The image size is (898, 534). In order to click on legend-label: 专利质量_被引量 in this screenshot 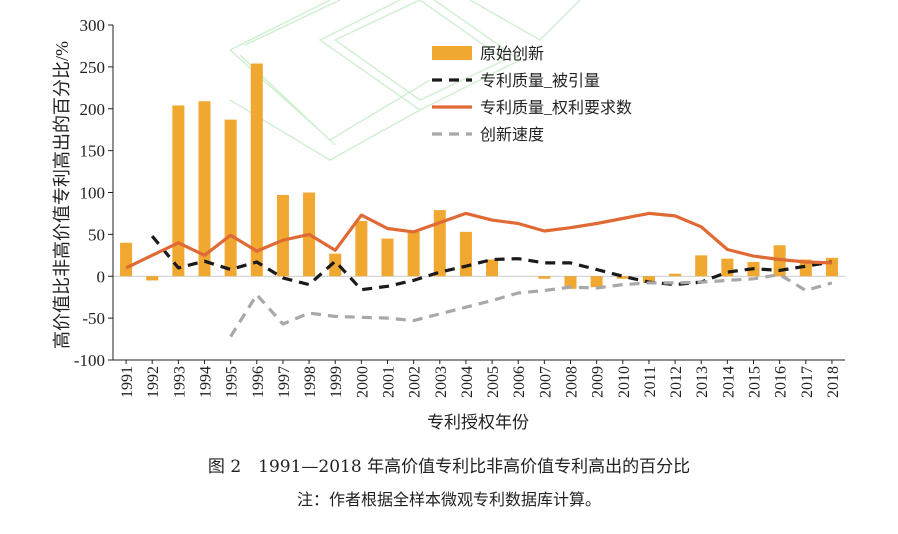, I will do `click(540, 81)`.